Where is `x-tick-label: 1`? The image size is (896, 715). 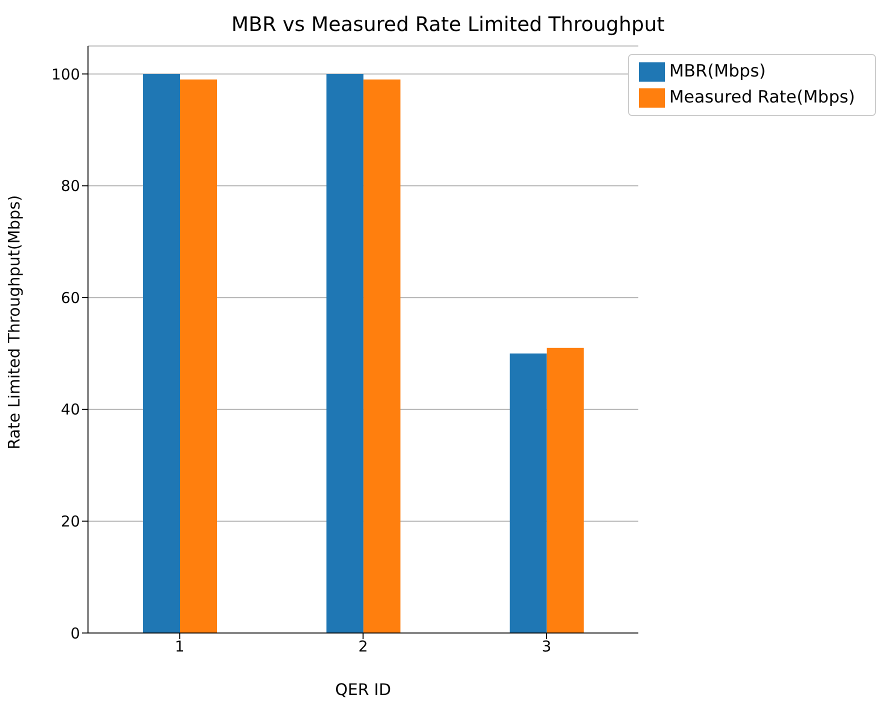
x-tick-label: 1 is located at coordinates (179, 647).